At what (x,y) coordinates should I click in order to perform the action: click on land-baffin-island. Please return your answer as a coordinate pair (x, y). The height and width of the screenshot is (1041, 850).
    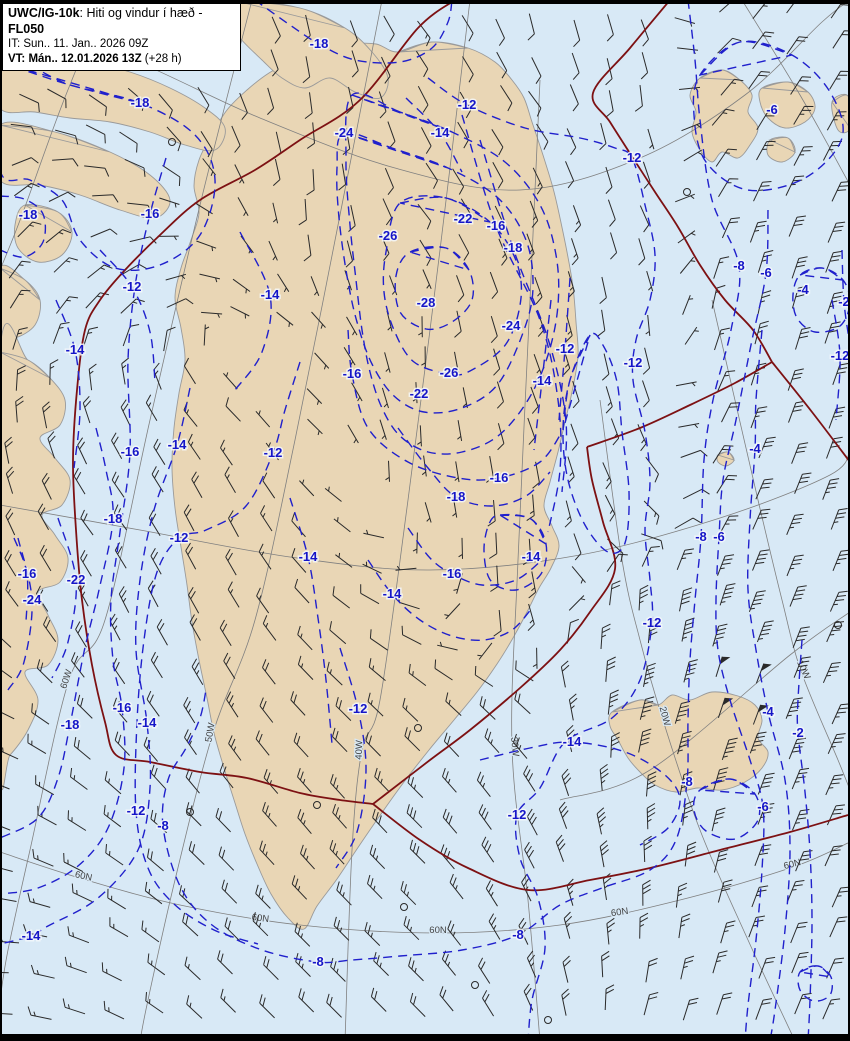
    Looking at the image, I should click on (35, 557).